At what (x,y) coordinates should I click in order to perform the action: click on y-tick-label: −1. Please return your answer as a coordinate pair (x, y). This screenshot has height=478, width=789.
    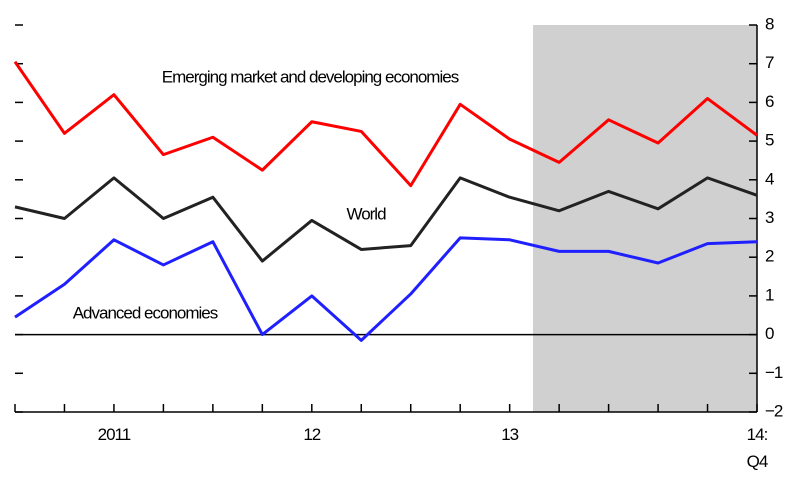
    Looking at the image, I should click on (774, 372).